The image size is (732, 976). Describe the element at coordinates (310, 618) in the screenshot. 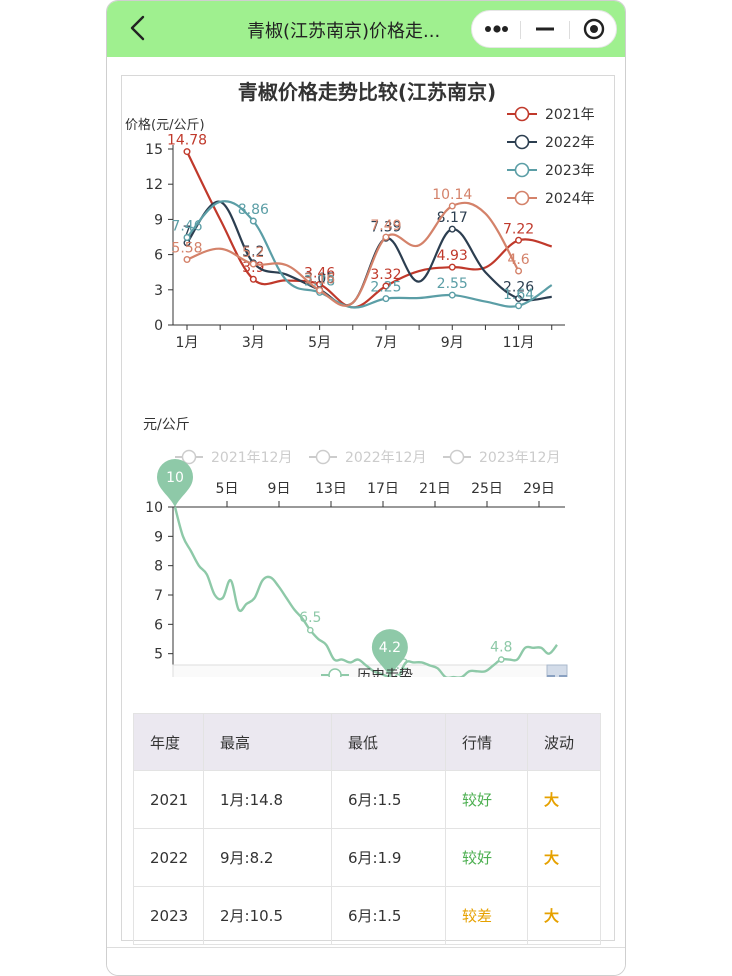

I see `data-label: 6.5` at that location.